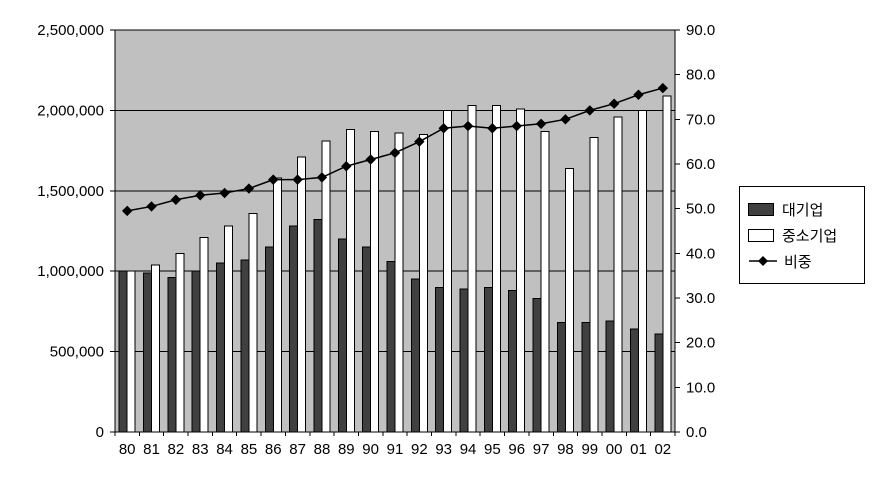 The width and height of the screenshot is (876, 486). I want to click on ratio-line-marker-icon, so click(763, 261).